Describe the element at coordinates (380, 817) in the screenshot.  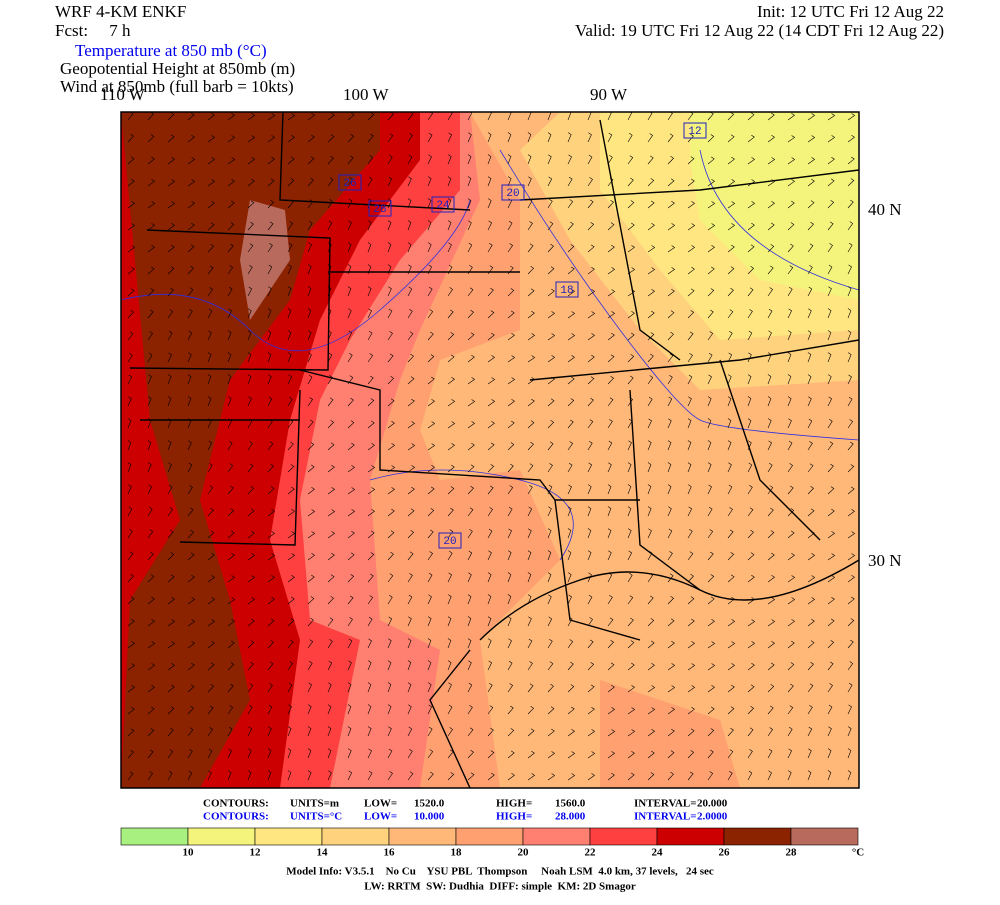
I see `contour-info-text: LOW=` at that location.